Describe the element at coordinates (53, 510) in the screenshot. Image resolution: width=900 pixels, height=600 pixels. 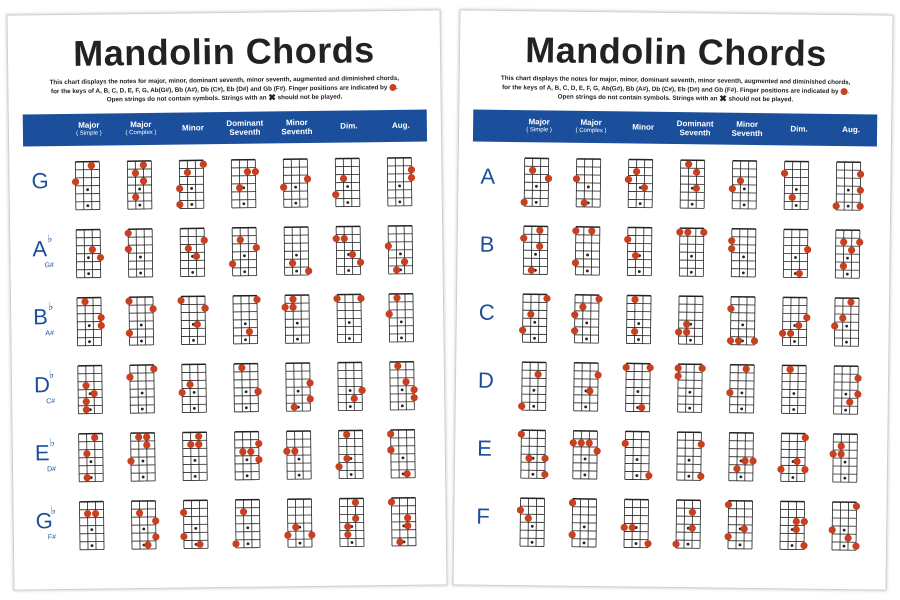
I see `key-accidental: ♭` at that location.